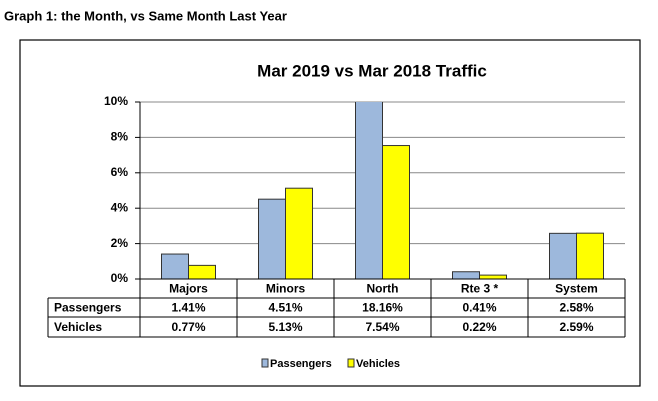 The height and width of the screenshot is (401, 658). I want to click on data-label: 5.13%, so click(285, 327).